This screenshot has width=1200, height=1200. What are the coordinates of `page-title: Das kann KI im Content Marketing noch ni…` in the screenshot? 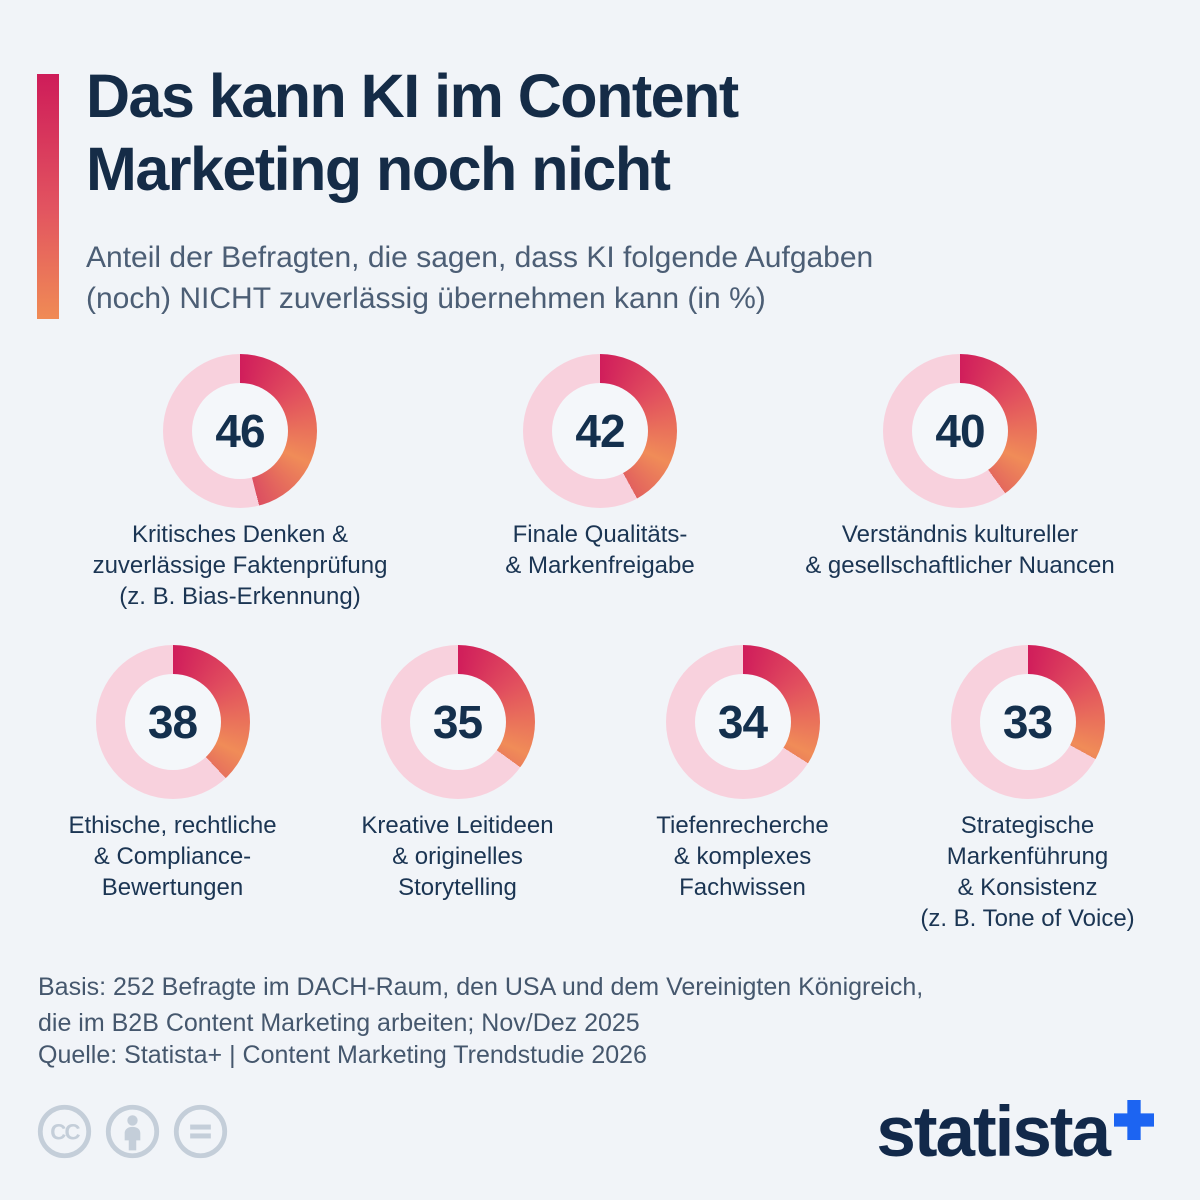 It's located at (412, 132).